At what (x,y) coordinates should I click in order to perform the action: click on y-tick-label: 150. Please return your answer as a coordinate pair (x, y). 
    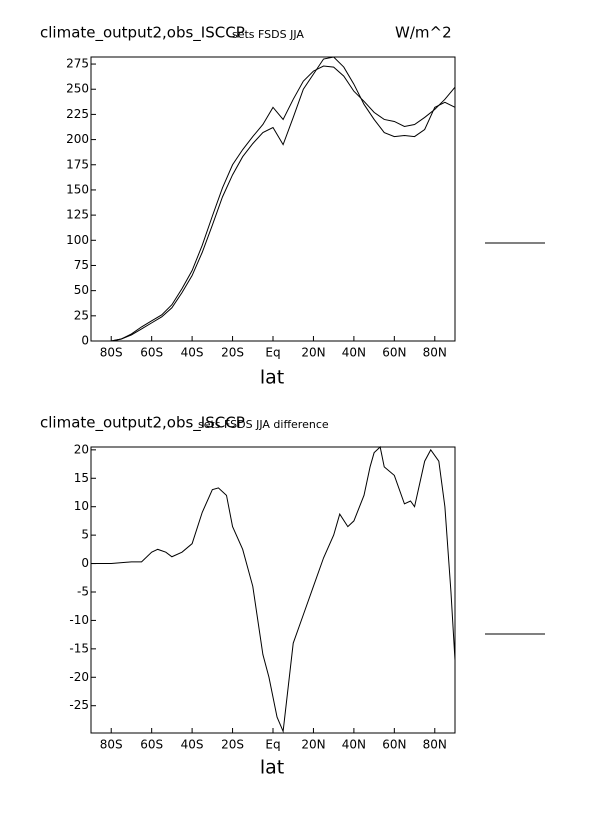
    Looking at the image, I should click on (77, 189).